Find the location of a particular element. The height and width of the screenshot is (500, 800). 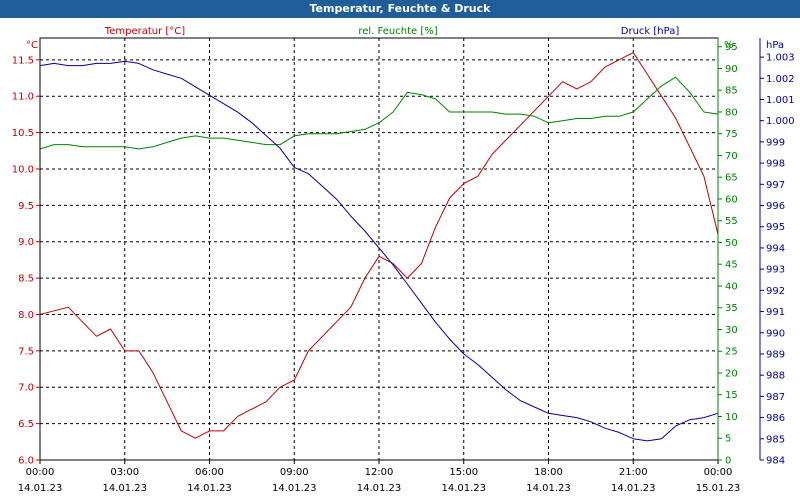

pressure-tick-label: 989 is located at coordinates (775, 354).